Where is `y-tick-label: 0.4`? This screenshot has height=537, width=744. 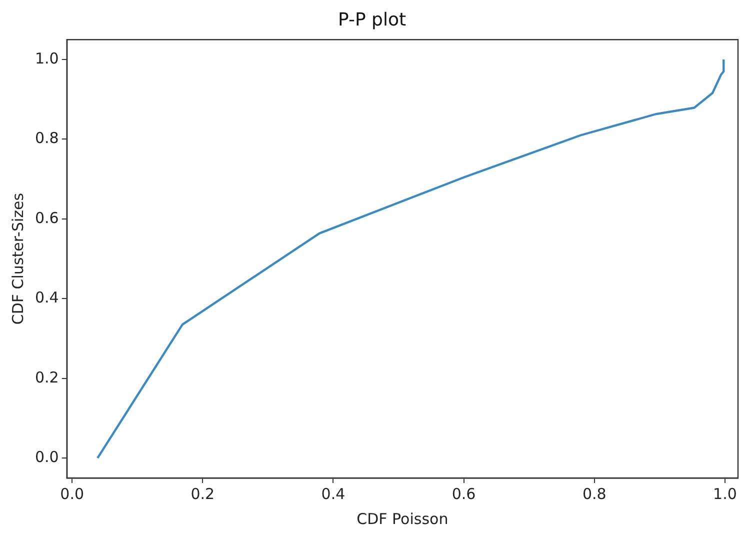
y-tick-label: 0.4 is located at coordinates (46, 297).